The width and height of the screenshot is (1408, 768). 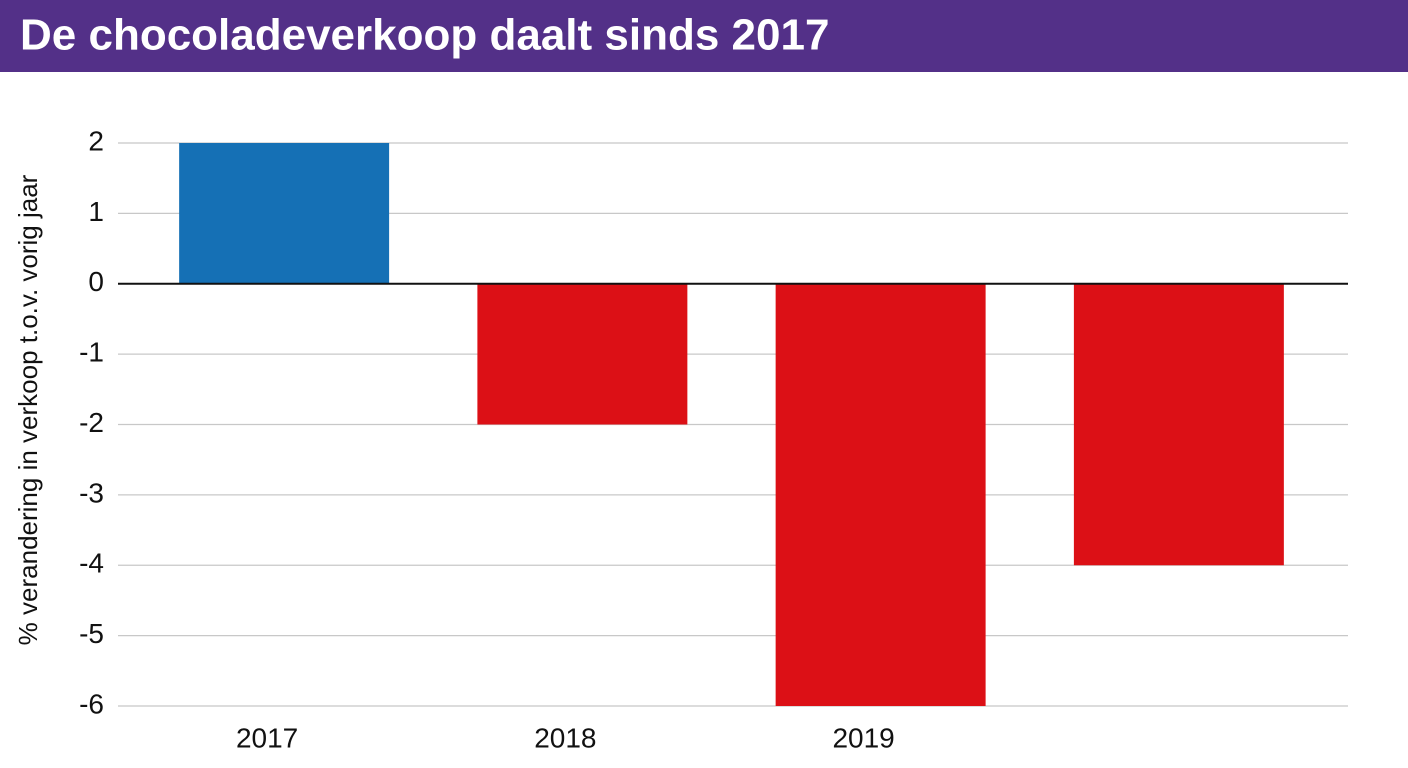 I want to click on y-tick-label: -2, so click(x=91, y=422).